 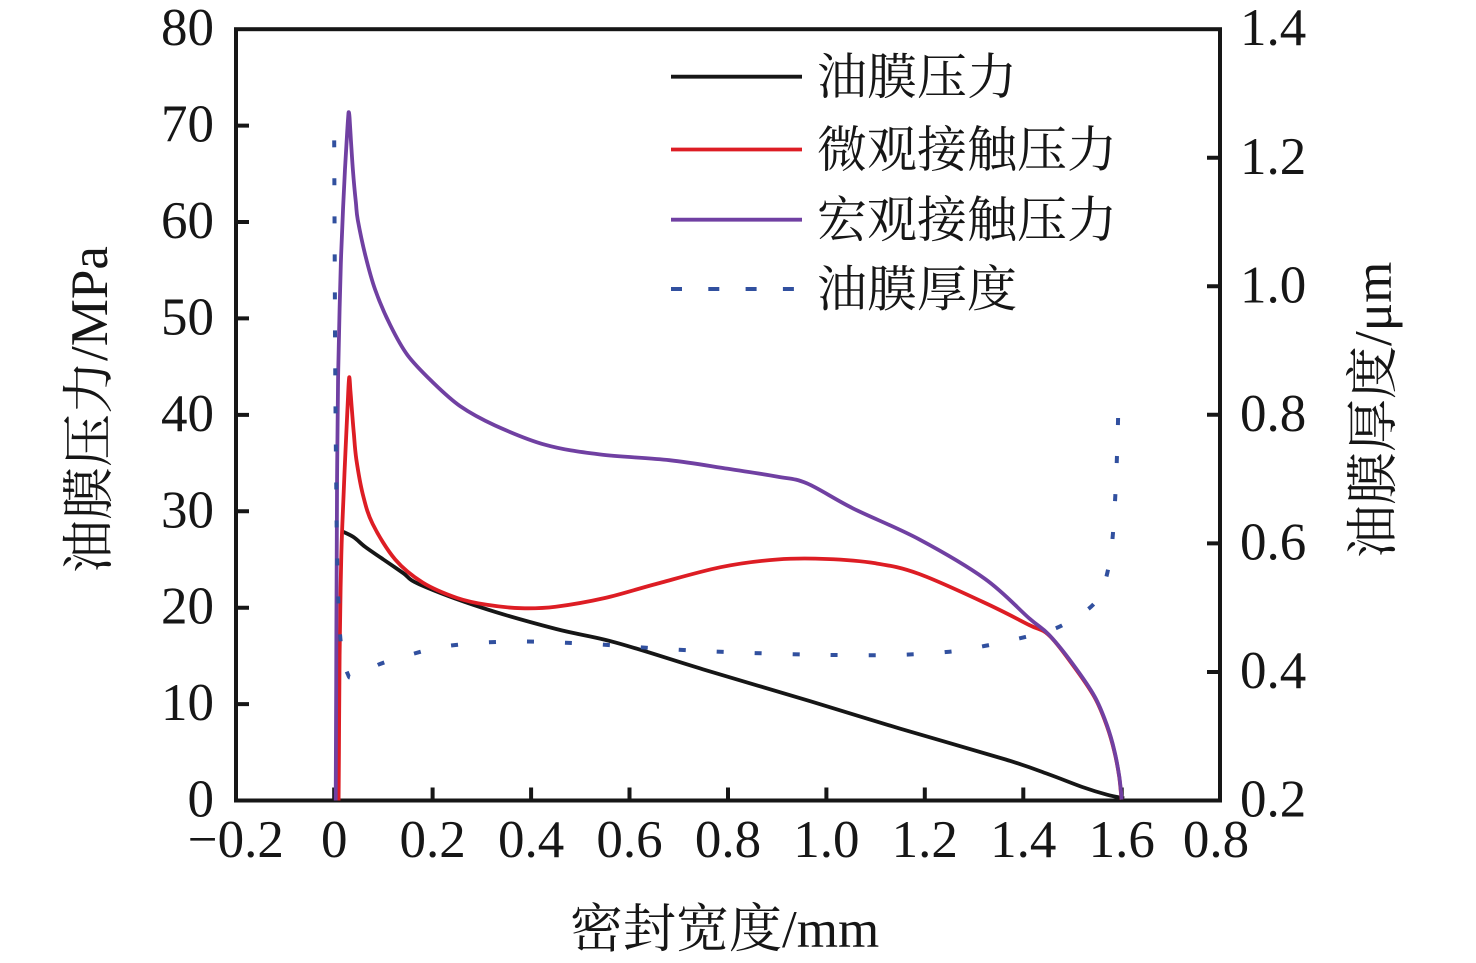 I want to click on svg-text: 30, so click(x=187, y=510).